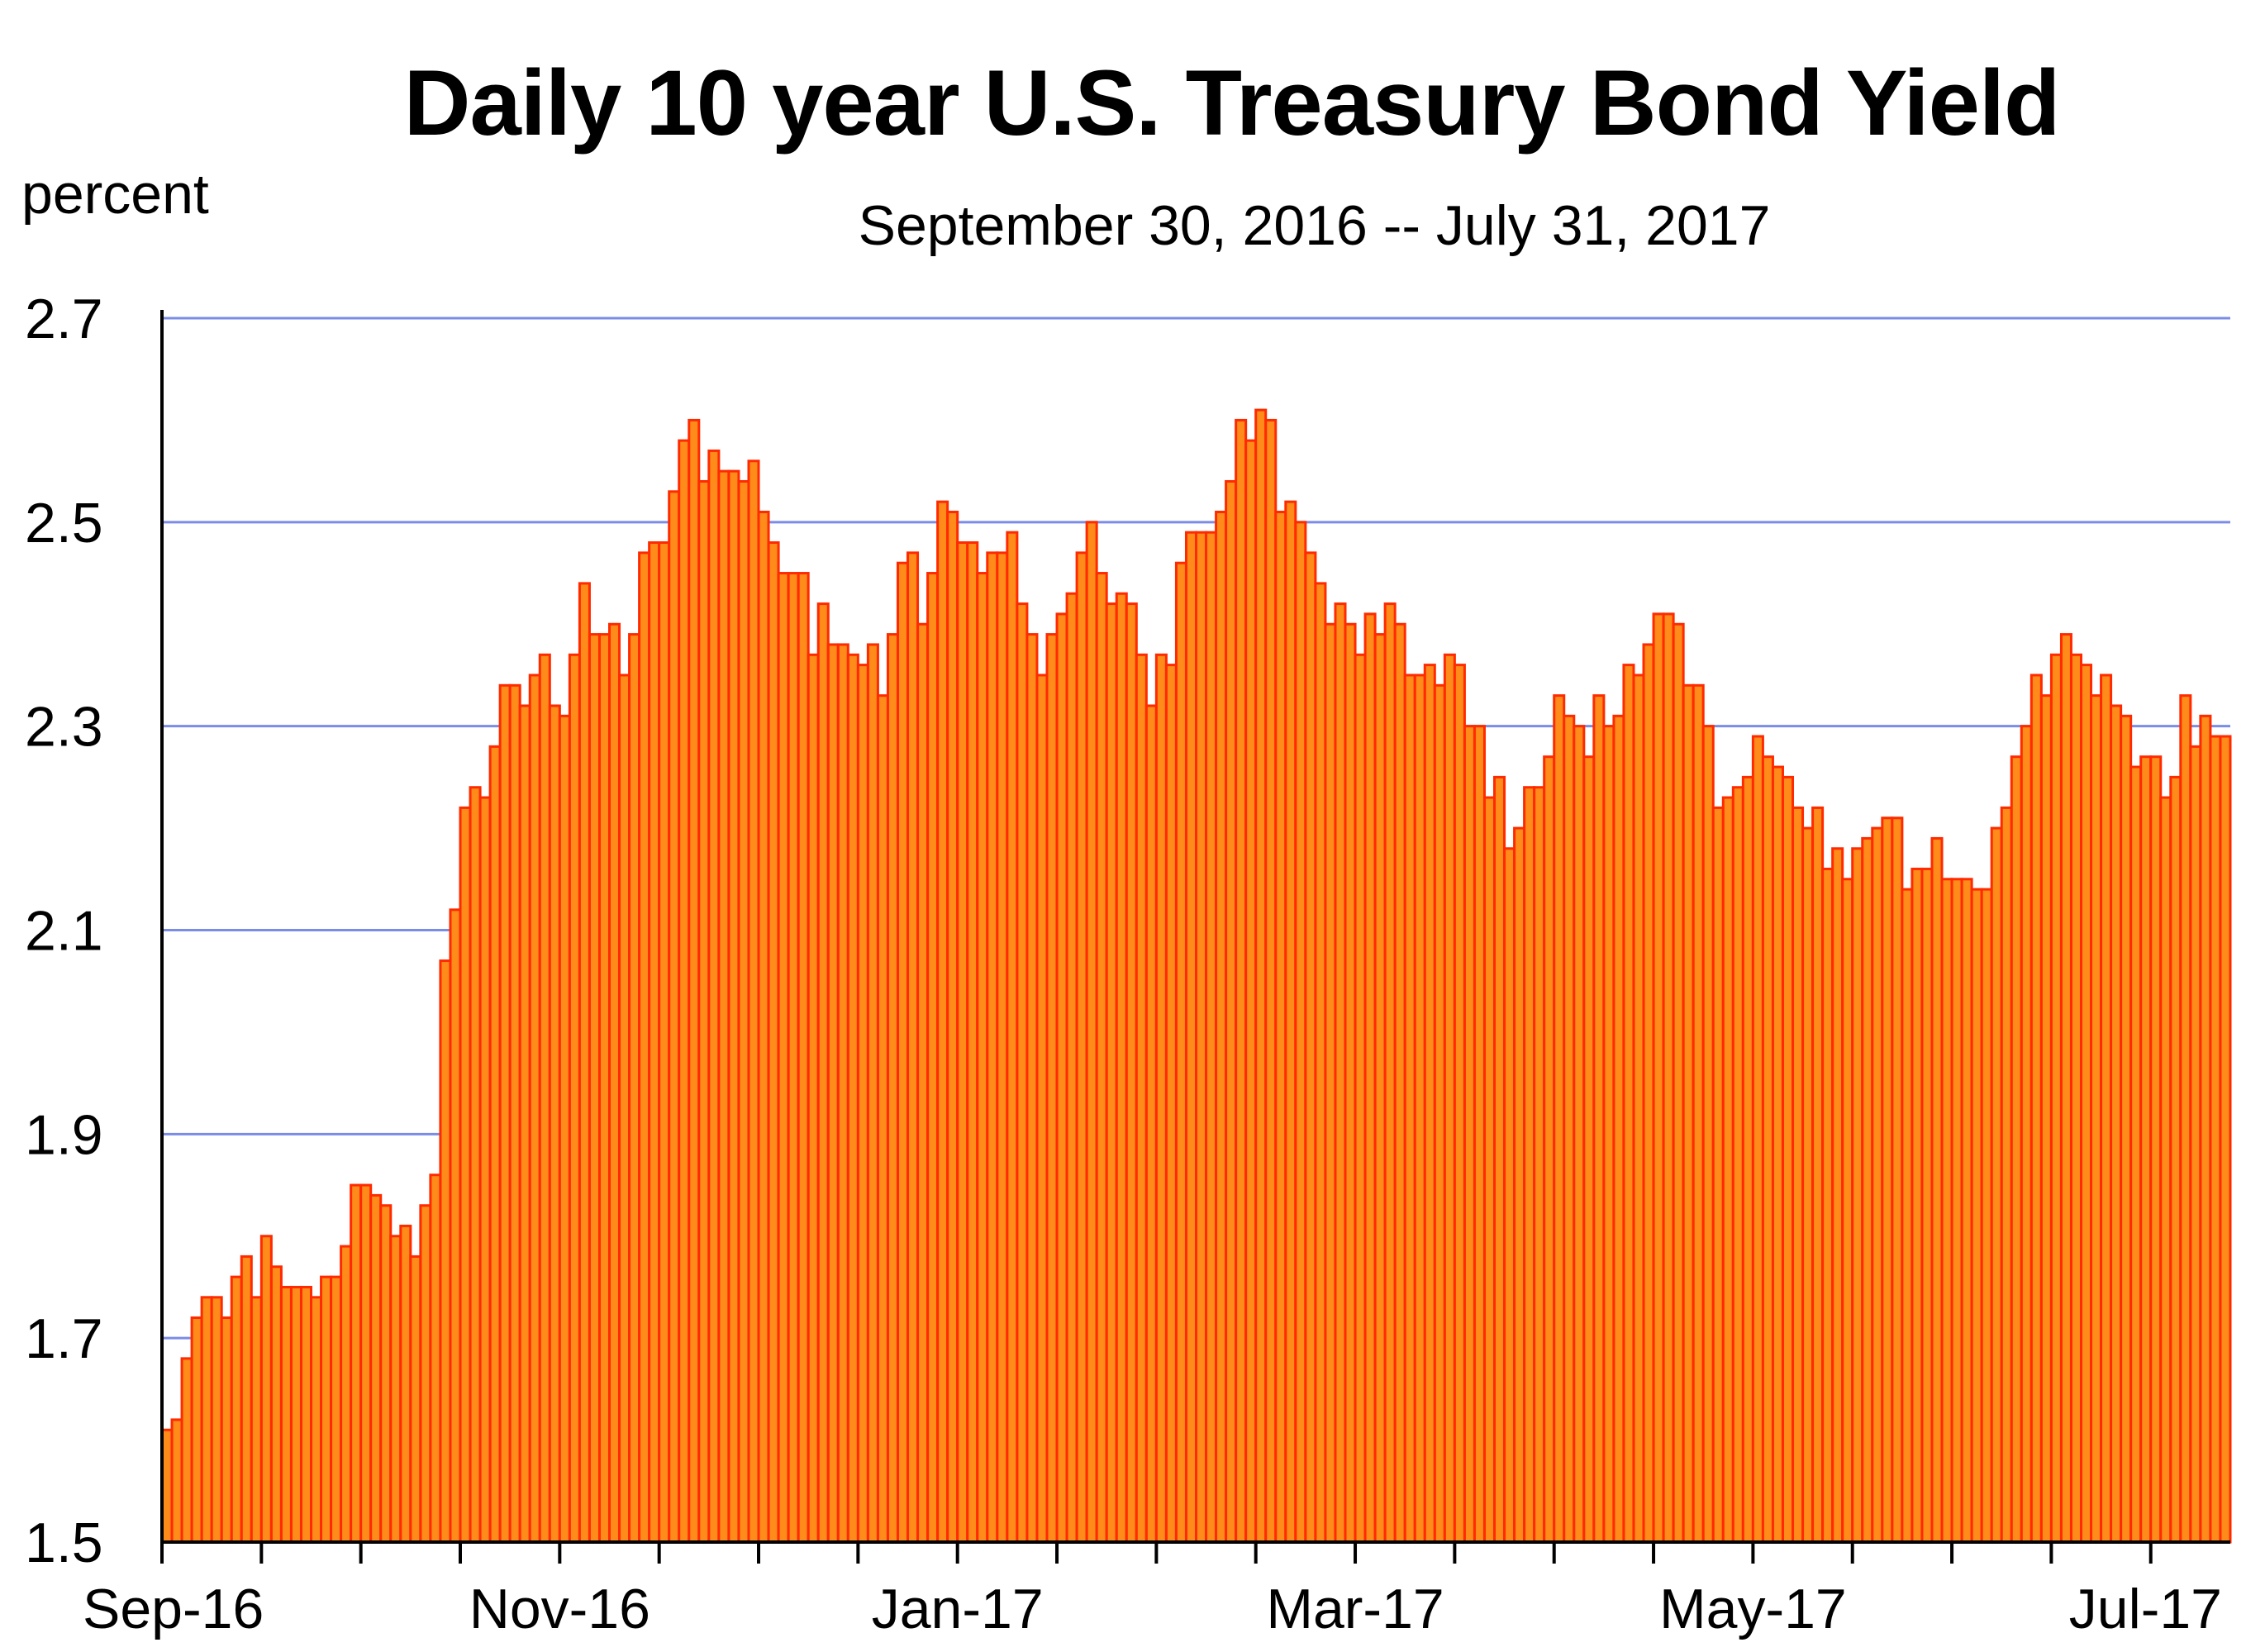 Image resolution: width=2265 pixels, height=1652 pixels. I want to click on y-tick-label: 1.5, so click(64, 1543).